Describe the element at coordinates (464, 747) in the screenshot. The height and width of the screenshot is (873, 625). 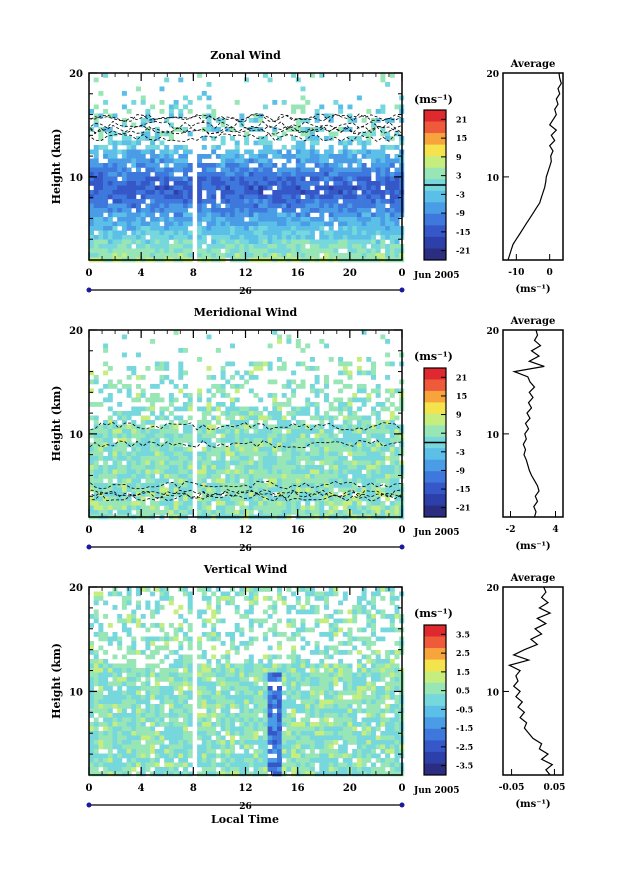
I see `colorbar-tick-label: -2.5` at that location.